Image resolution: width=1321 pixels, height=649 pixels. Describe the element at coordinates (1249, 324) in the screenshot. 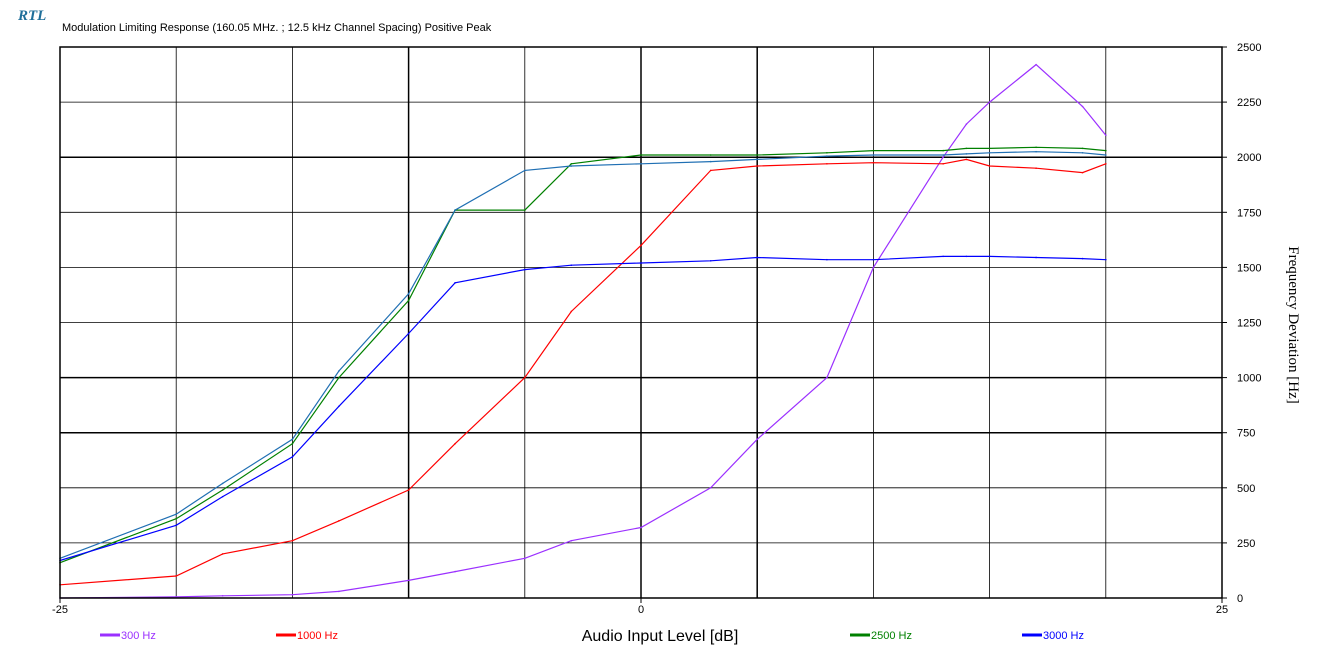

I see `y-tick-label: 1250` at that location.